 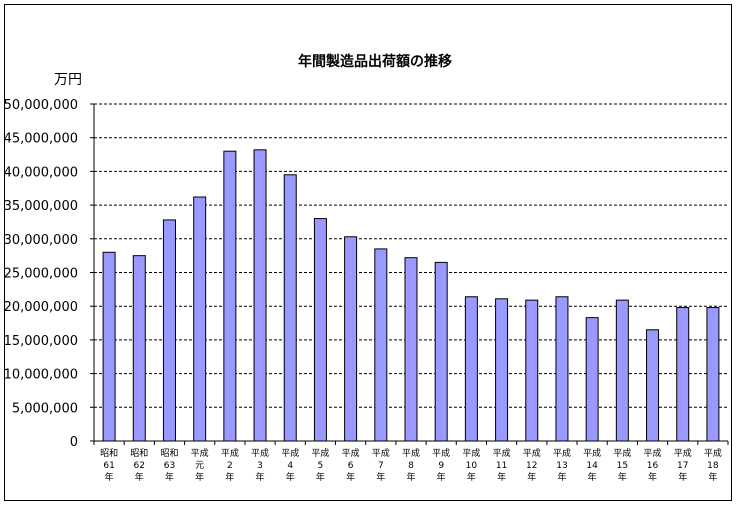 What do you see at coordinates (653, 466) in the screenshot?
I see `x-tick-label: 16` at bounding box center [653, 466].